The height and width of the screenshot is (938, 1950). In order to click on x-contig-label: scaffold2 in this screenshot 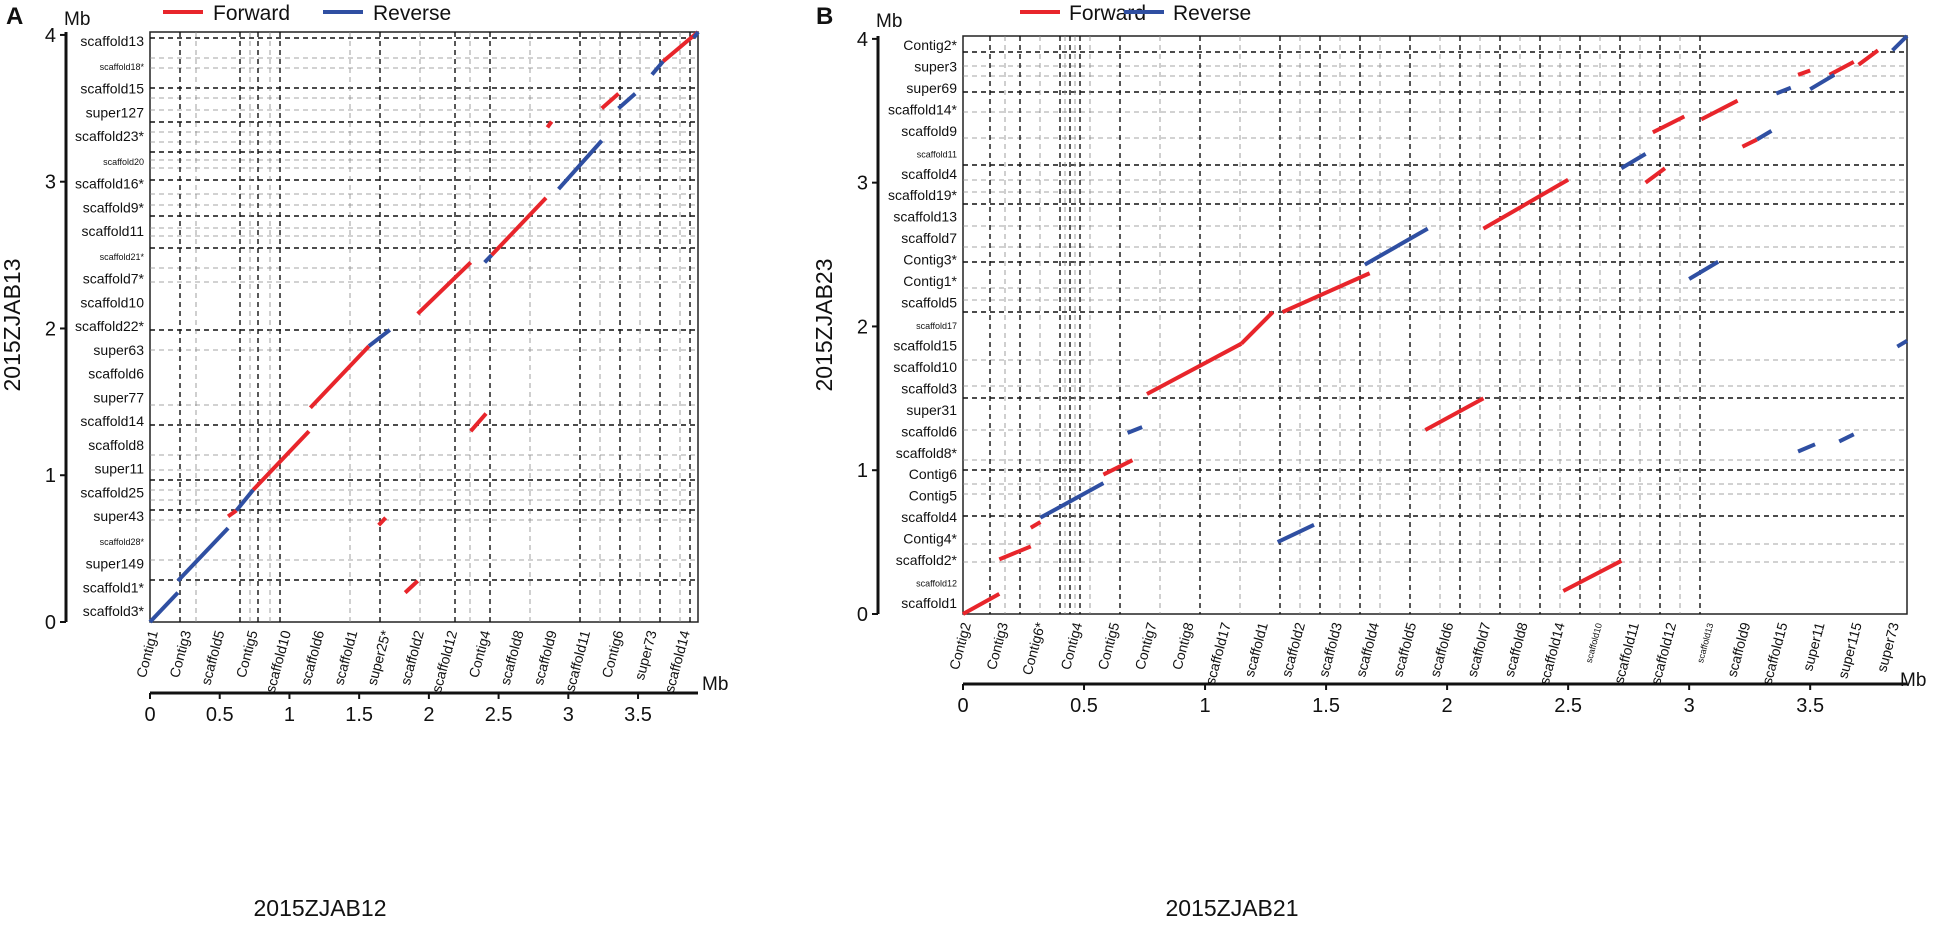, I will do `click(412, 657)`.